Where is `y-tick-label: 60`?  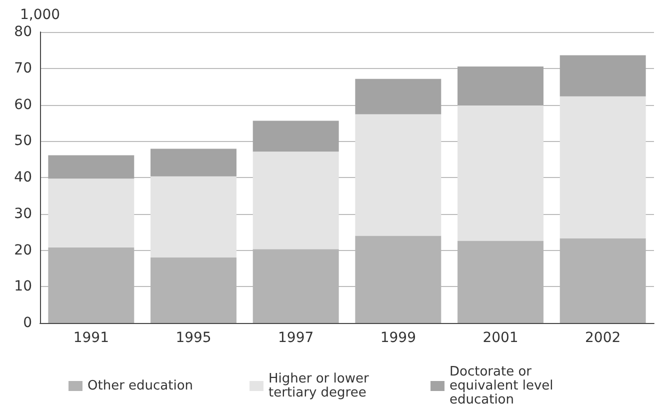 y-tick-label: 60 is located at coordinates (23, 104).